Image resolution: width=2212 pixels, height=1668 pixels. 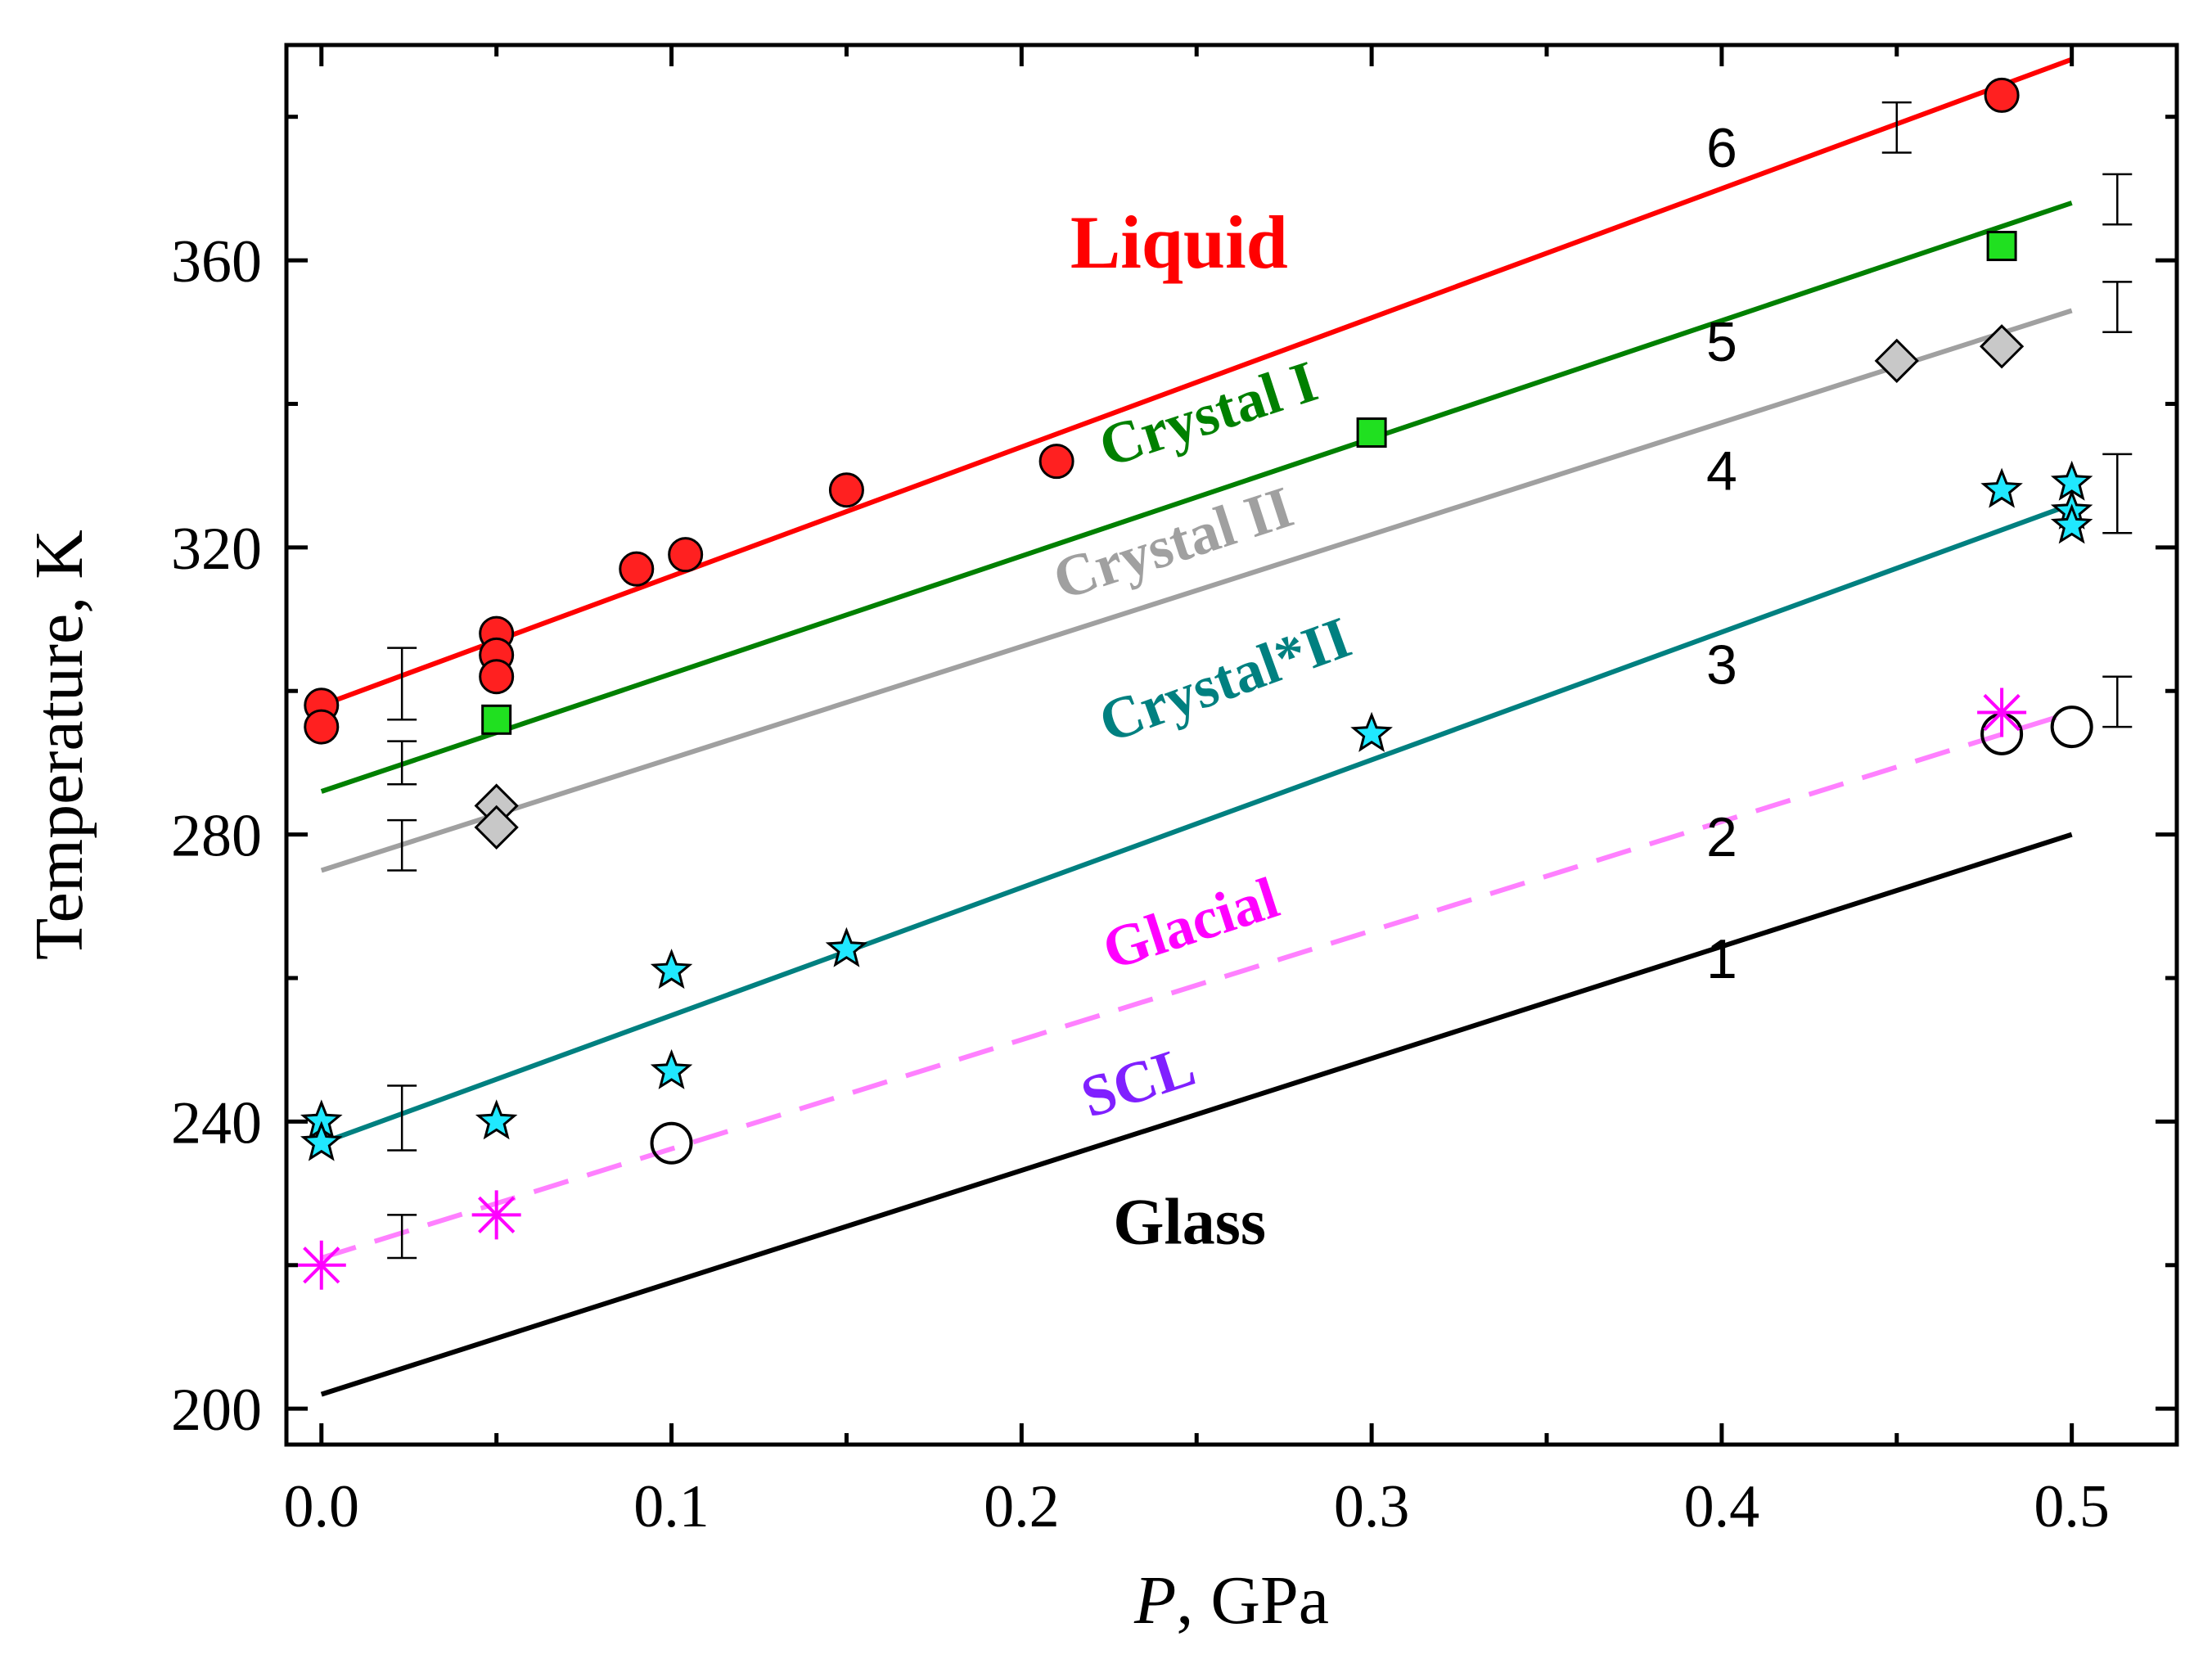 What do you see at coordinates (322, 1506) in the screenshot?
I see `x-tick-label: 0.0` at bounding box center [322, 1506].